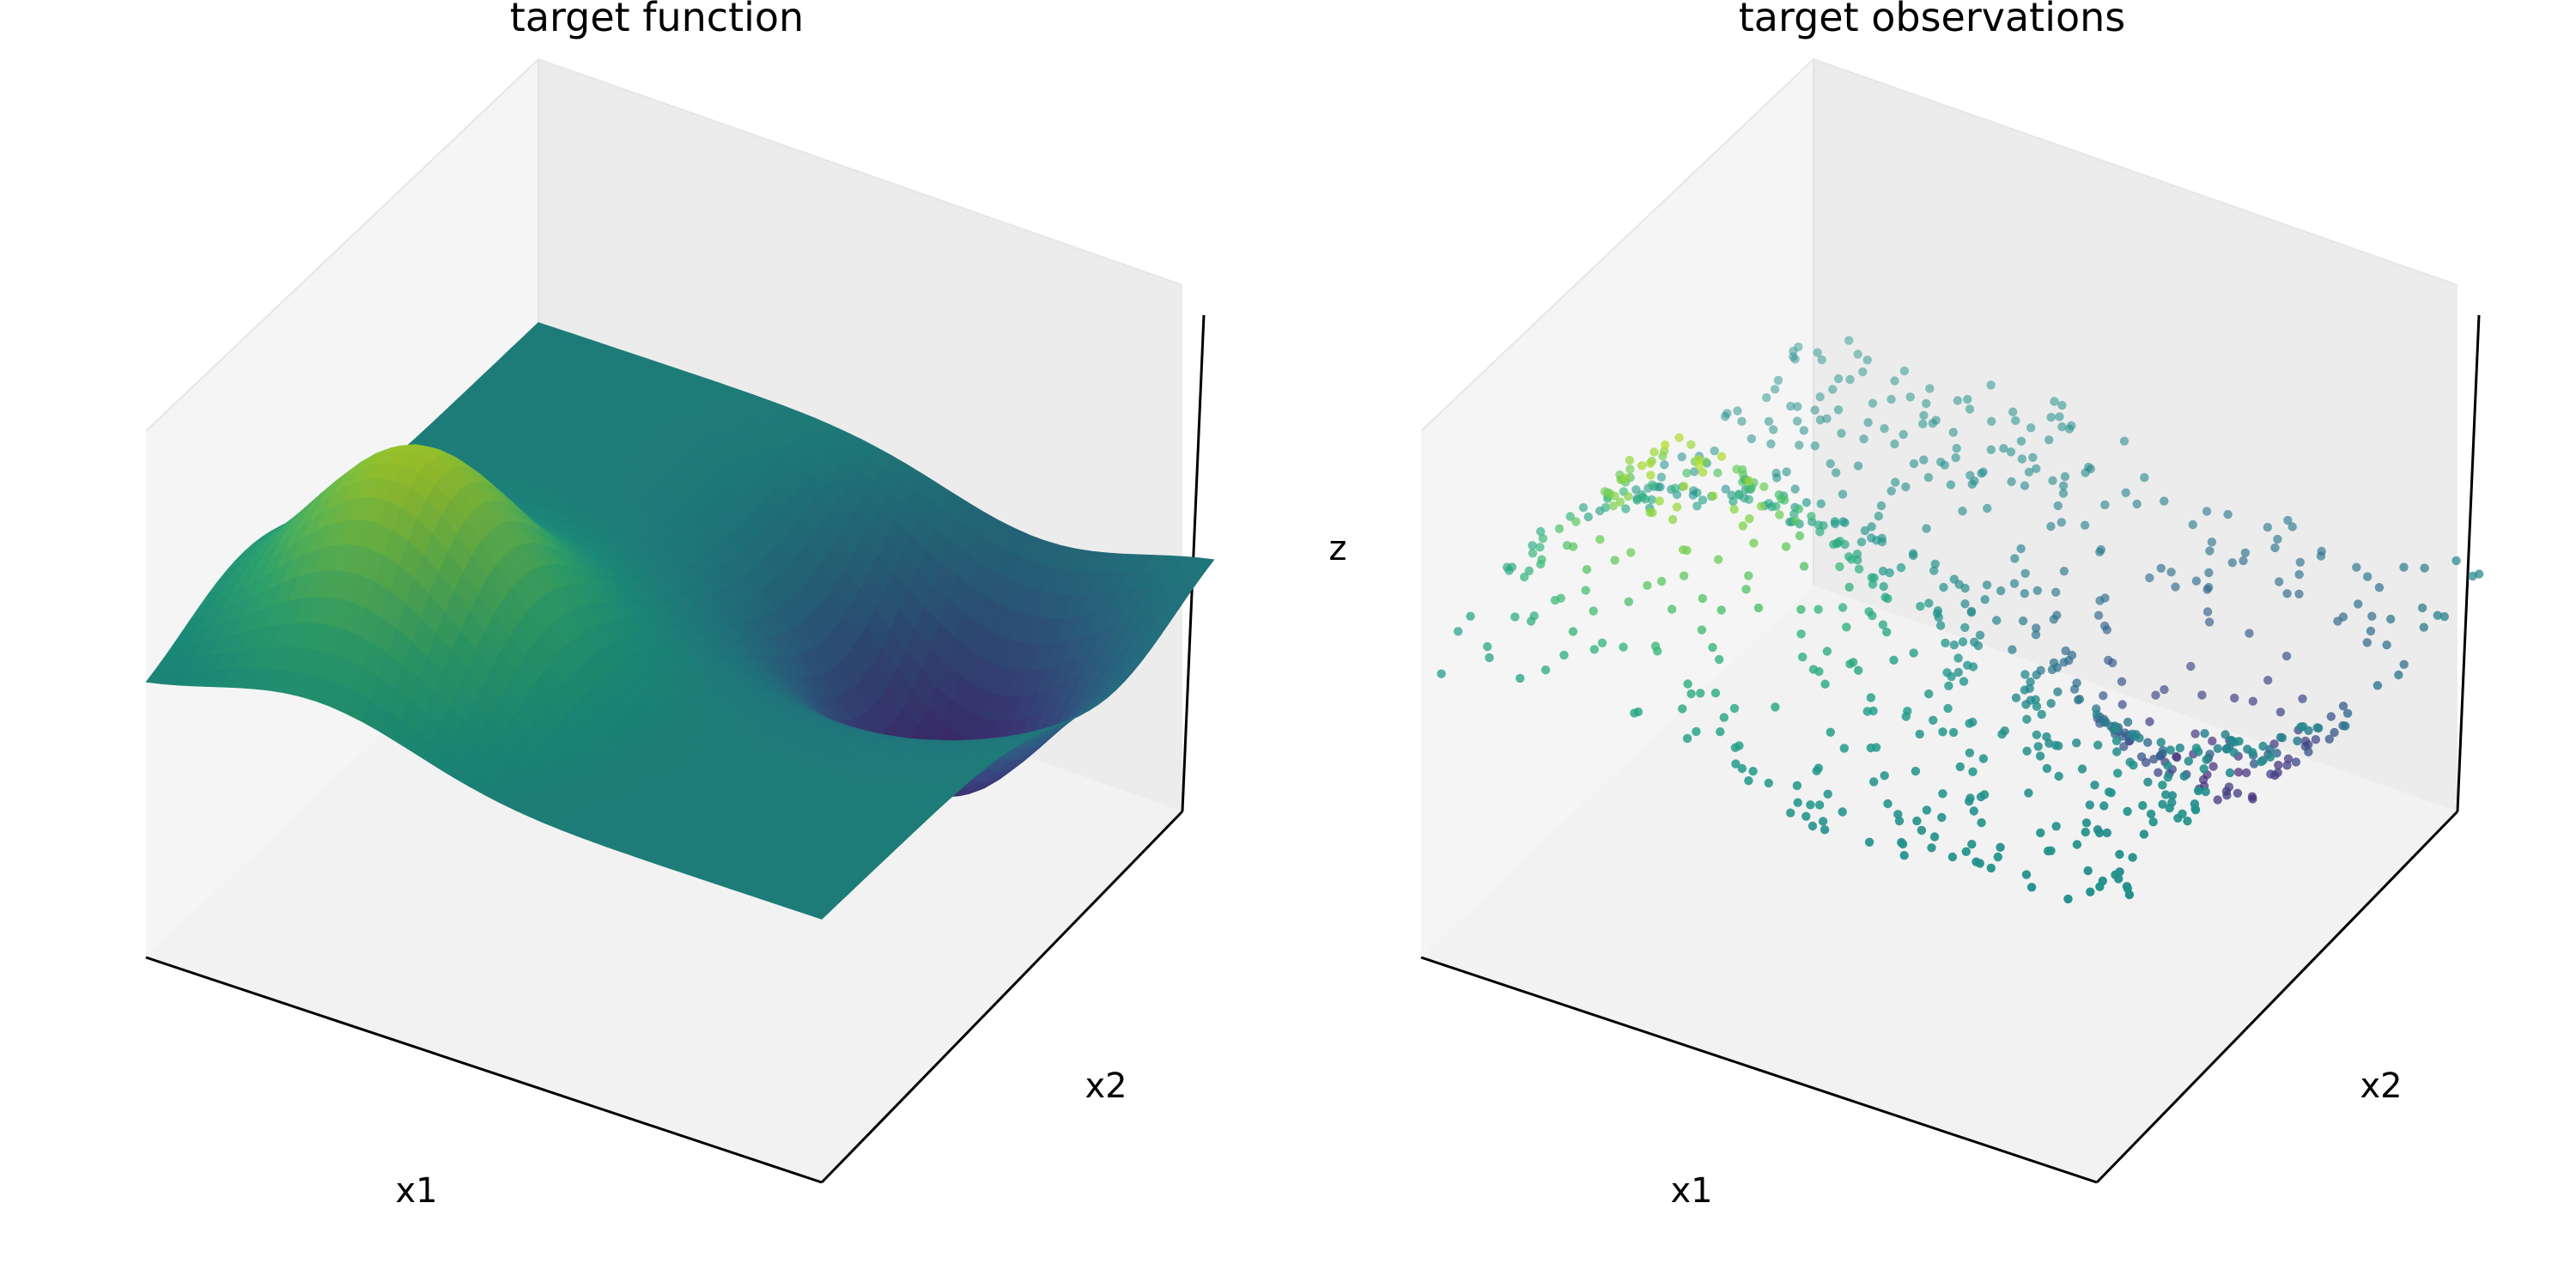 Image resolution: width=2576 pixels, height=1288 pixels. Describe the element at coordinates (2277, 997) in the screenshot. I see `x2-axis-line` at that location.